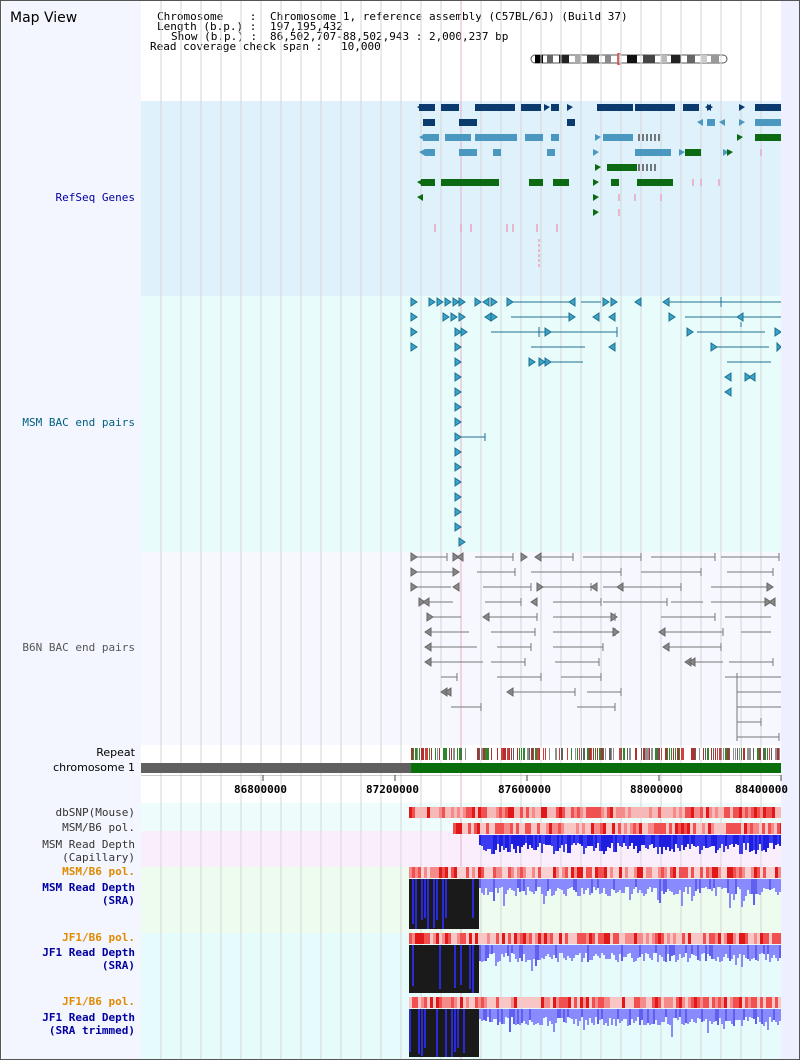 This screenshot has height=1060, width=800. I want to click on track-label-refseq: RefSeq Genes, so click(95, 197).